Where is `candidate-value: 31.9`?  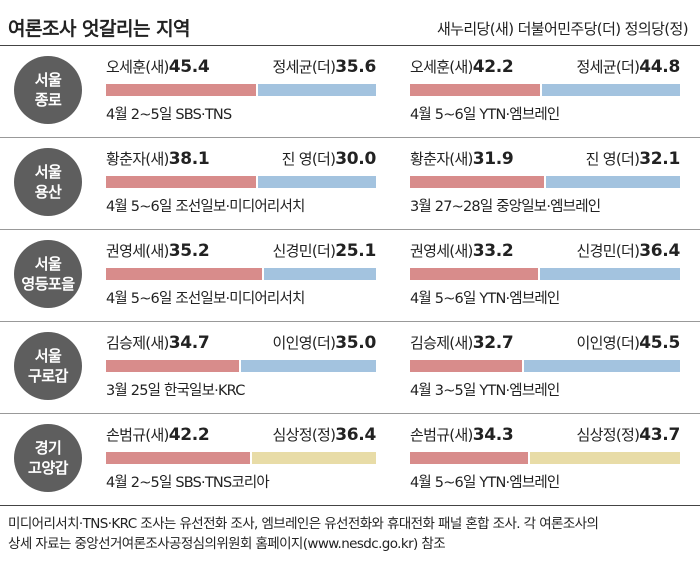 candidate-value: 31.9 is located at coordinates (493, 159).